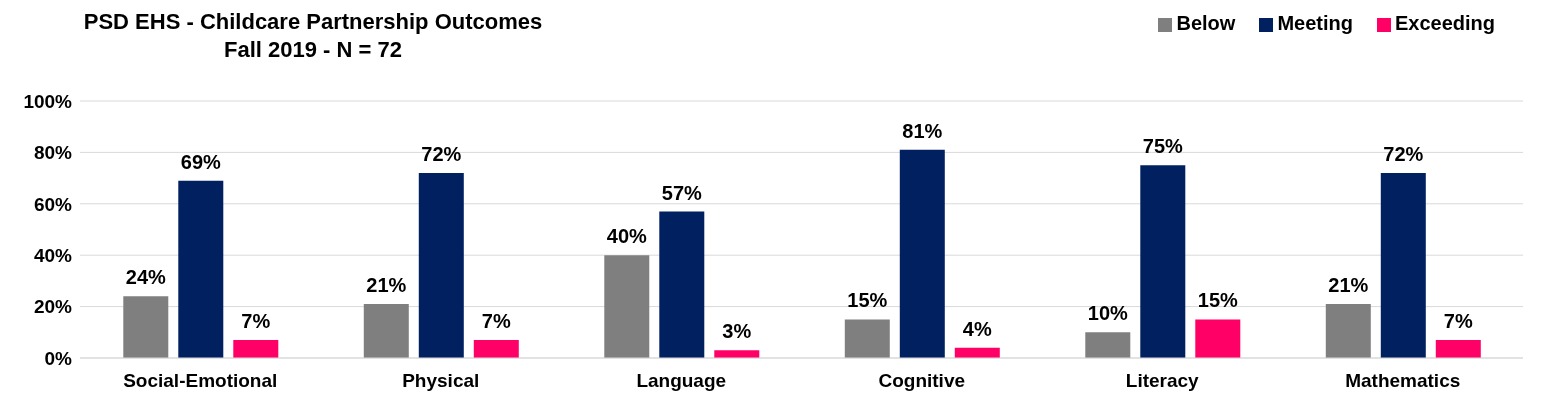 The height and width of the screenshot is (406, 1541). What do you see at coordinates (200, 381) in the screenshot?
I see `x-tick-label: Social-Emotional` at bounding box center [200, 381].